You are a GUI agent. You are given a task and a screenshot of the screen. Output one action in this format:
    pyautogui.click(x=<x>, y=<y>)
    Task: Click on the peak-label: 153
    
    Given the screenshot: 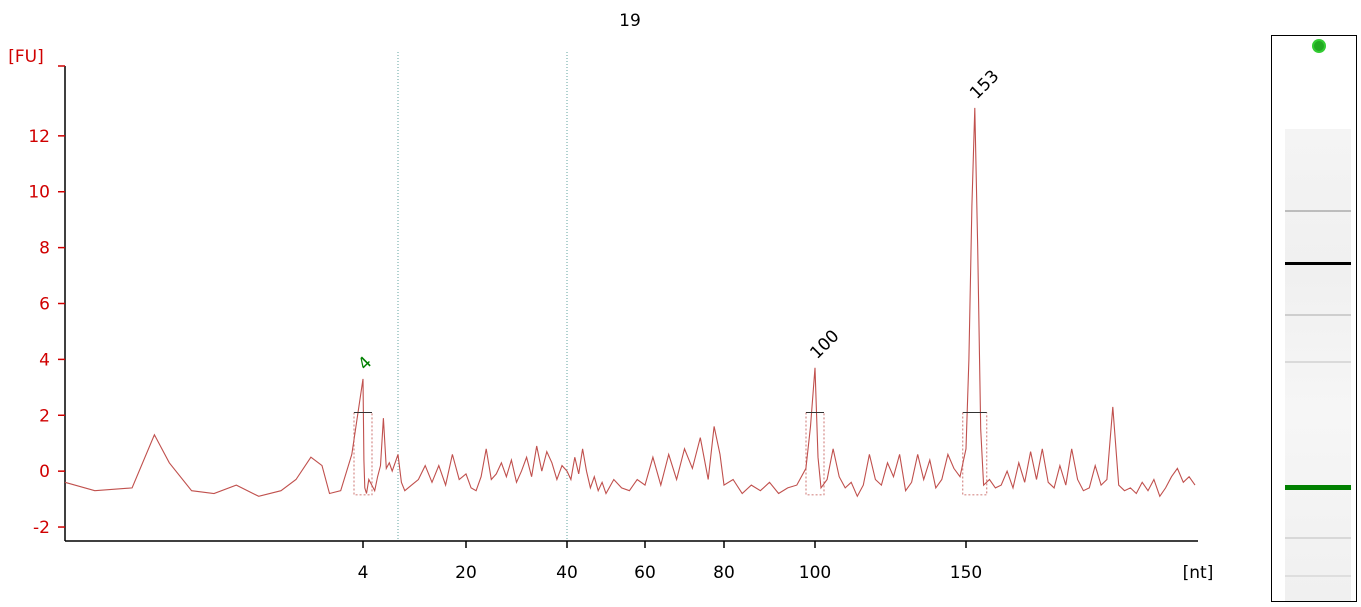 What is the action you would take?
    pyautogui.click(x=984, y=84)
    